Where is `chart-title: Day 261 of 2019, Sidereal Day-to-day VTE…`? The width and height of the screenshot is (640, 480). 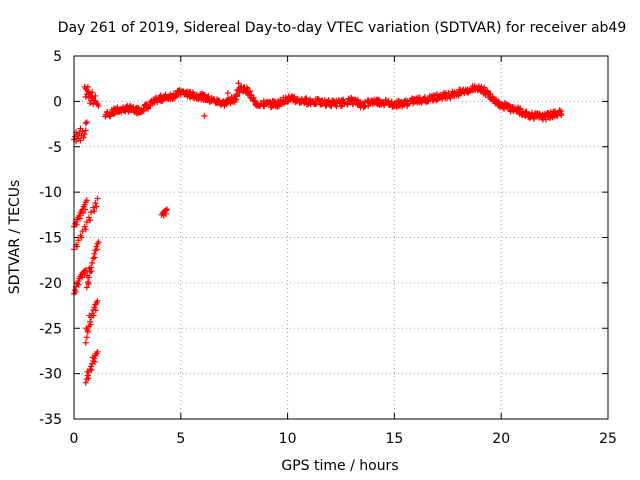 chart-title: Day 261 of 2019, Sidereal Day-to-day VTE… is located at coordinates (342, 28).